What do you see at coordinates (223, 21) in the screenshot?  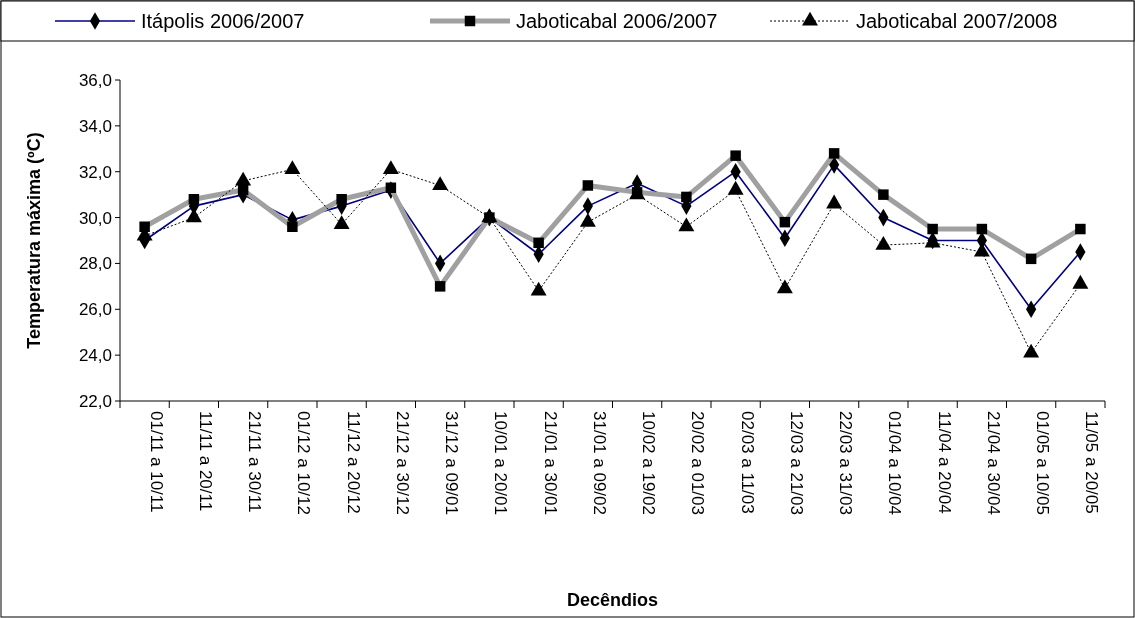 I see `legend-label: Itápolis 2006/2007` at bounding box center [223, 21].